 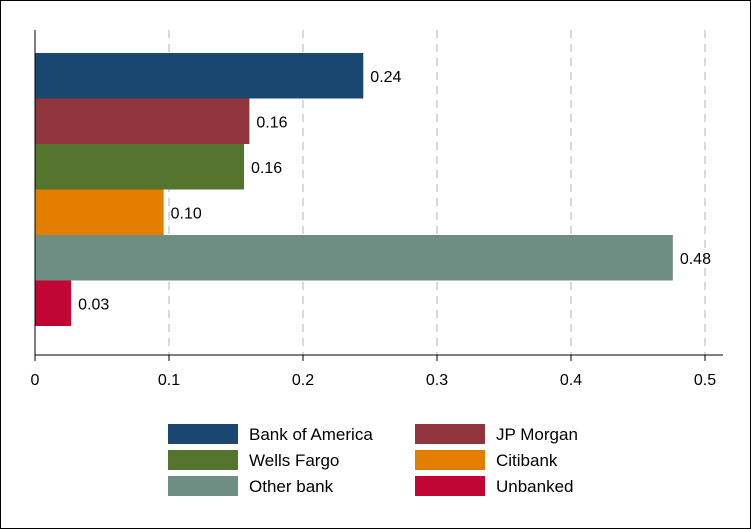 What do you see at coordinates (186, 213) in the screenshot?
I see `bar-value-label: 0.10` at bounding box center [186, 213].